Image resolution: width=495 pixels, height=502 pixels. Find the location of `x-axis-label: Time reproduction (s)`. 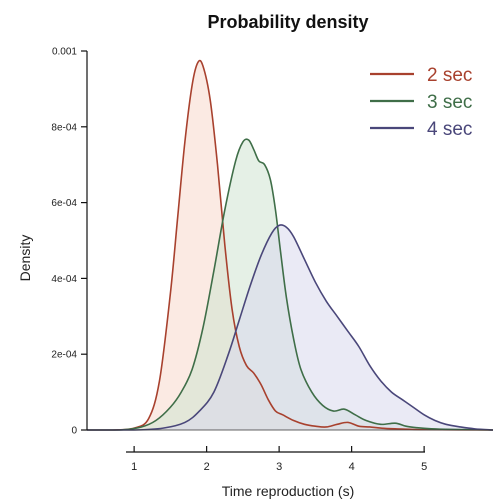

x-axis-label: Time reproduction (s) is located at coordinates (288, 491).